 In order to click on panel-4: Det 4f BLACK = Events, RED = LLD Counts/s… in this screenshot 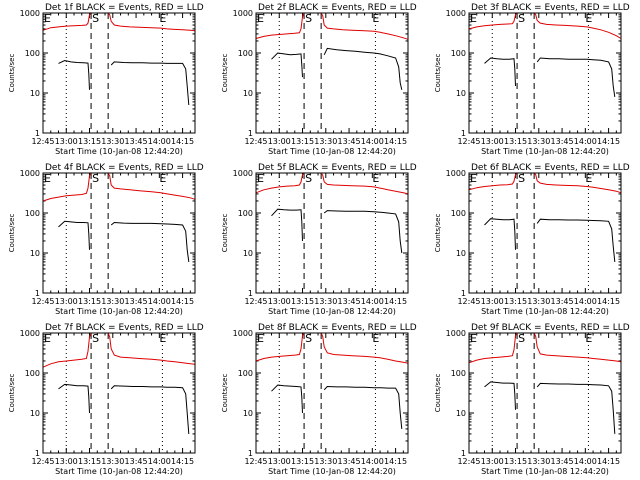, I will do `click(106, 239)`.